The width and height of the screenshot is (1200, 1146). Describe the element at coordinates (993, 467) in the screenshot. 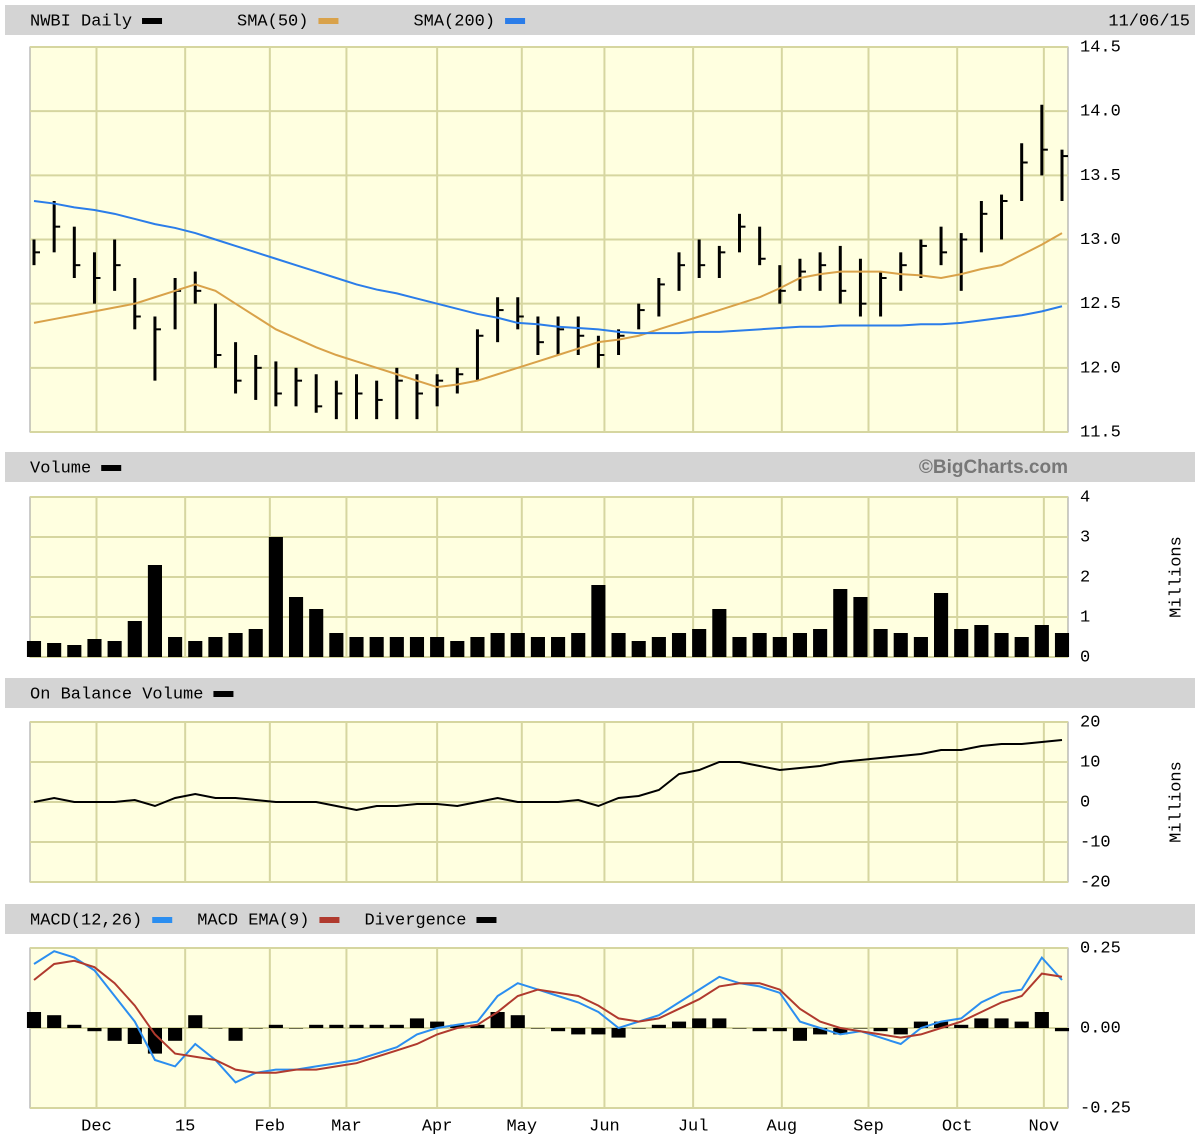

I see `credit: ©BigCharts.com` at that location.